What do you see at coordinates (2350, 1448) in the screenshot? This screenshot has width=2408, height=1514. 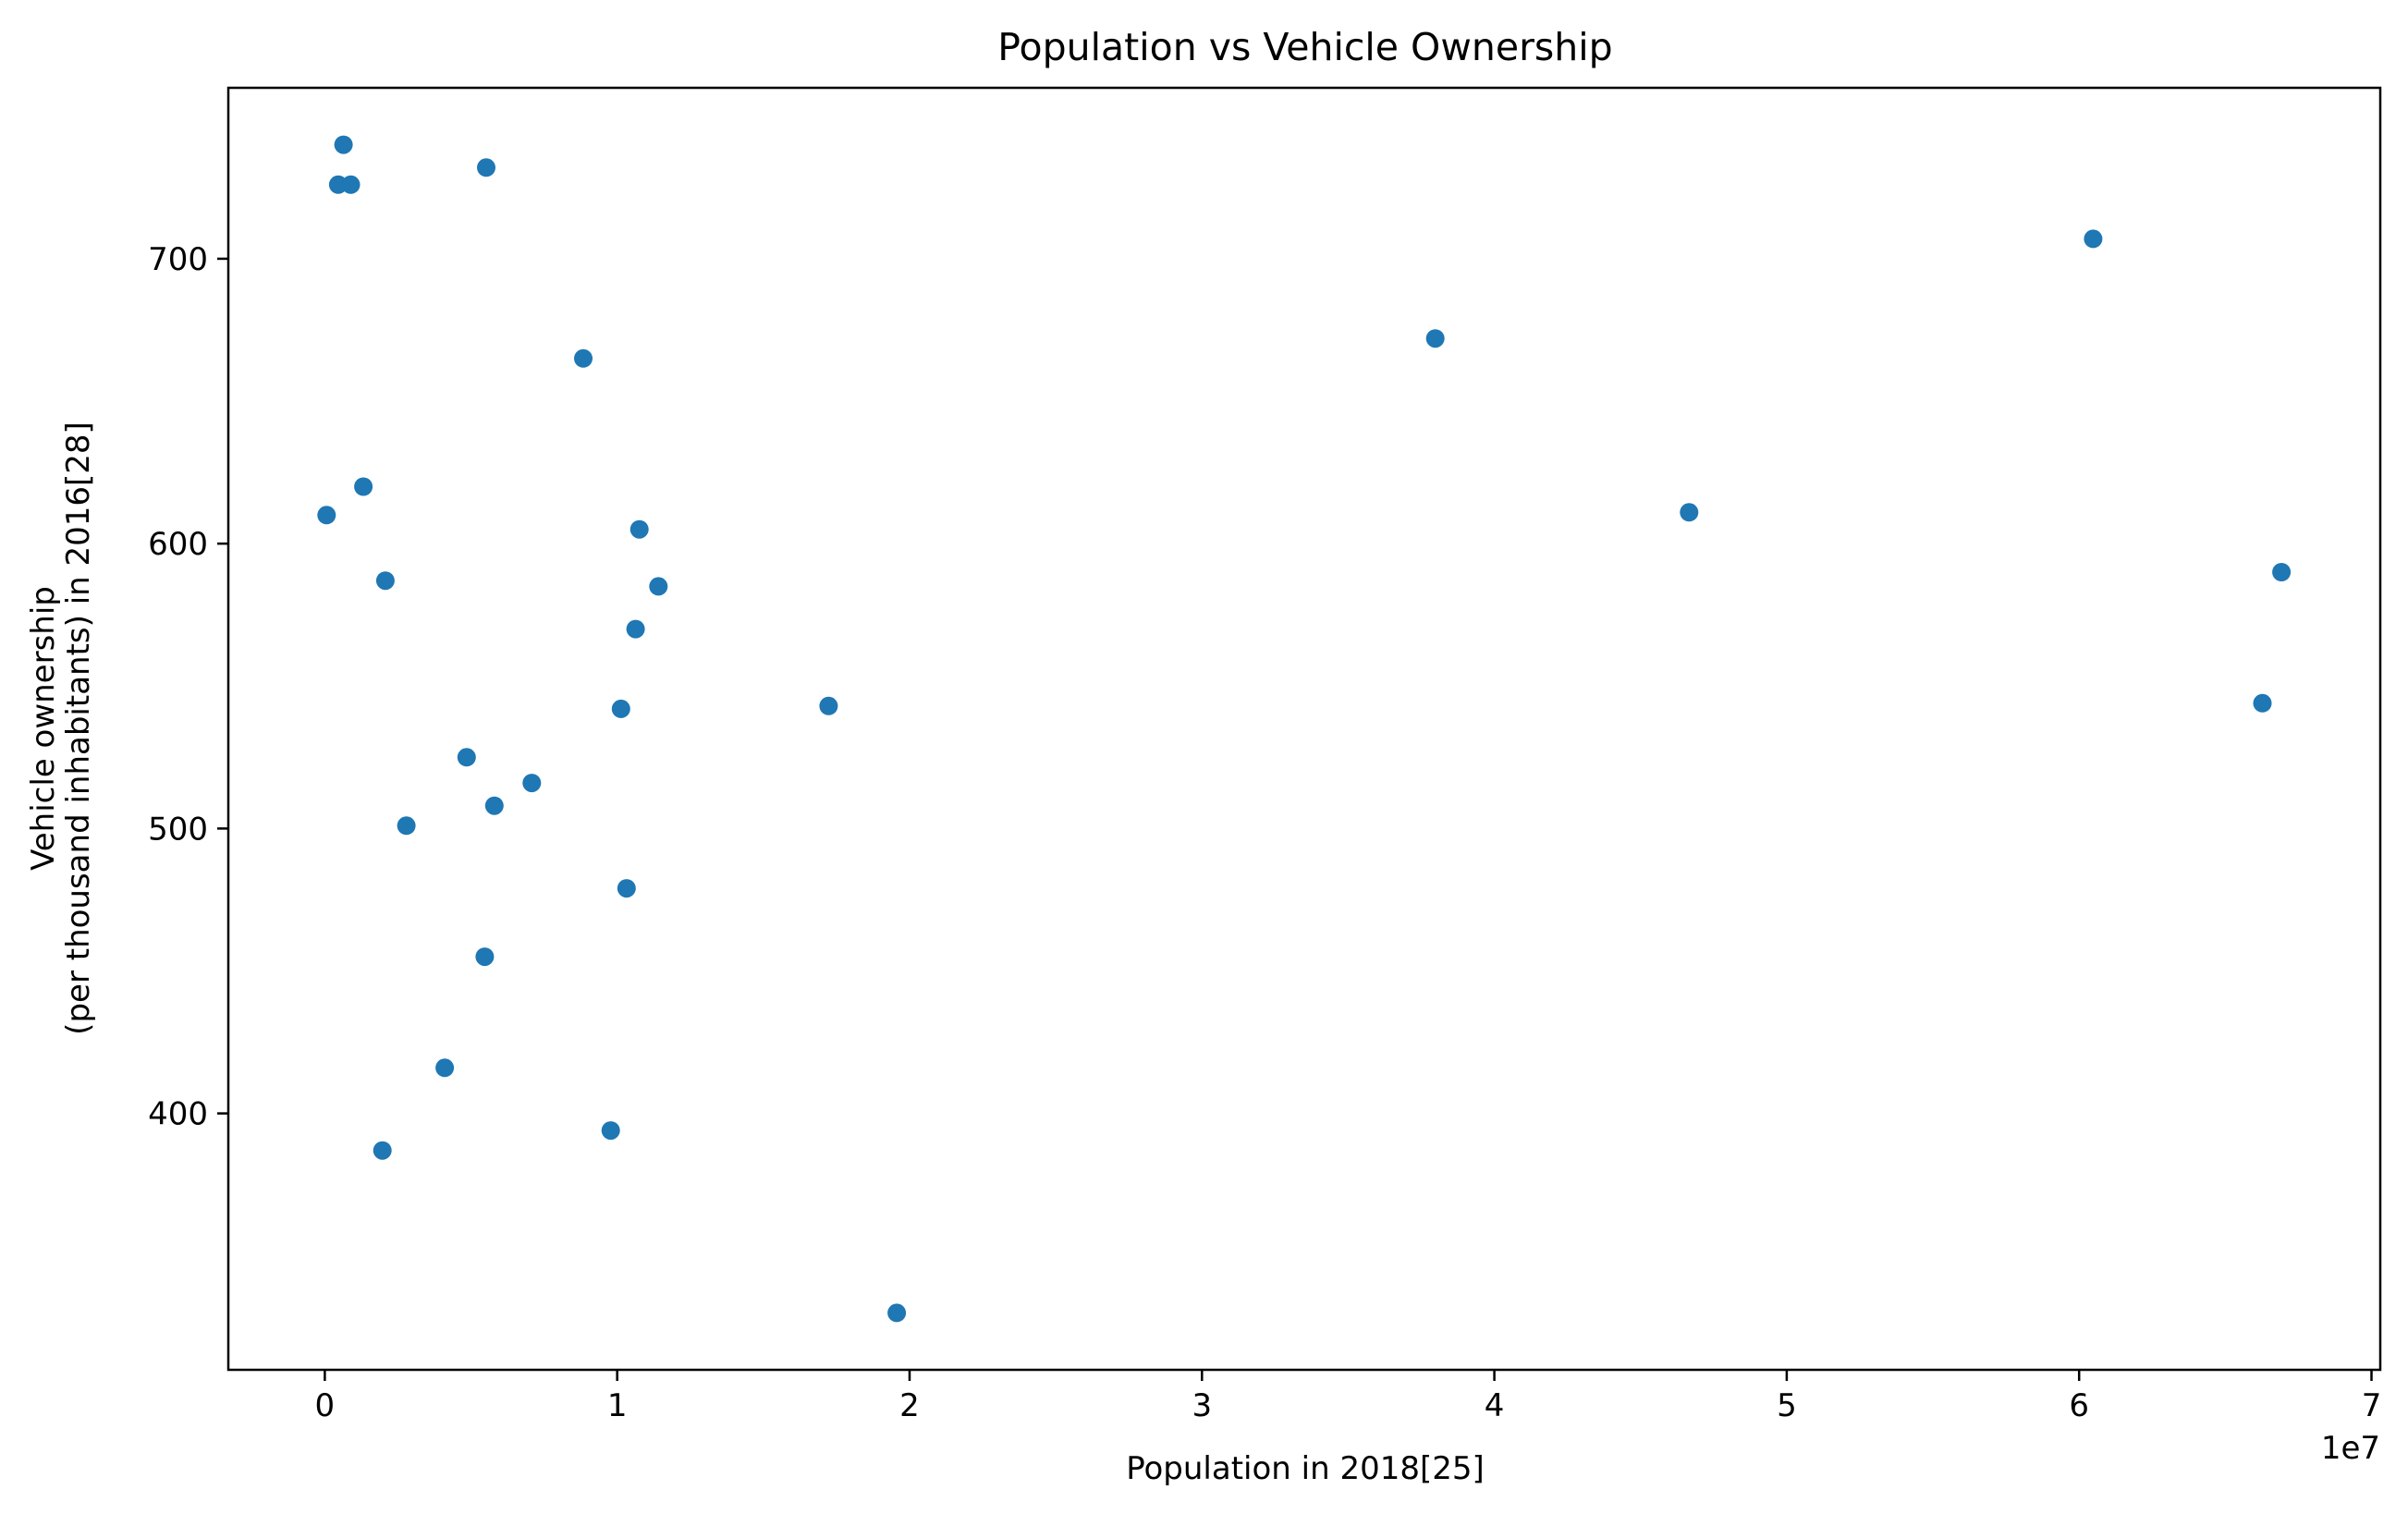 I see `x-axis-offset-label: 1e7` at bounding box center [2350, 1448].